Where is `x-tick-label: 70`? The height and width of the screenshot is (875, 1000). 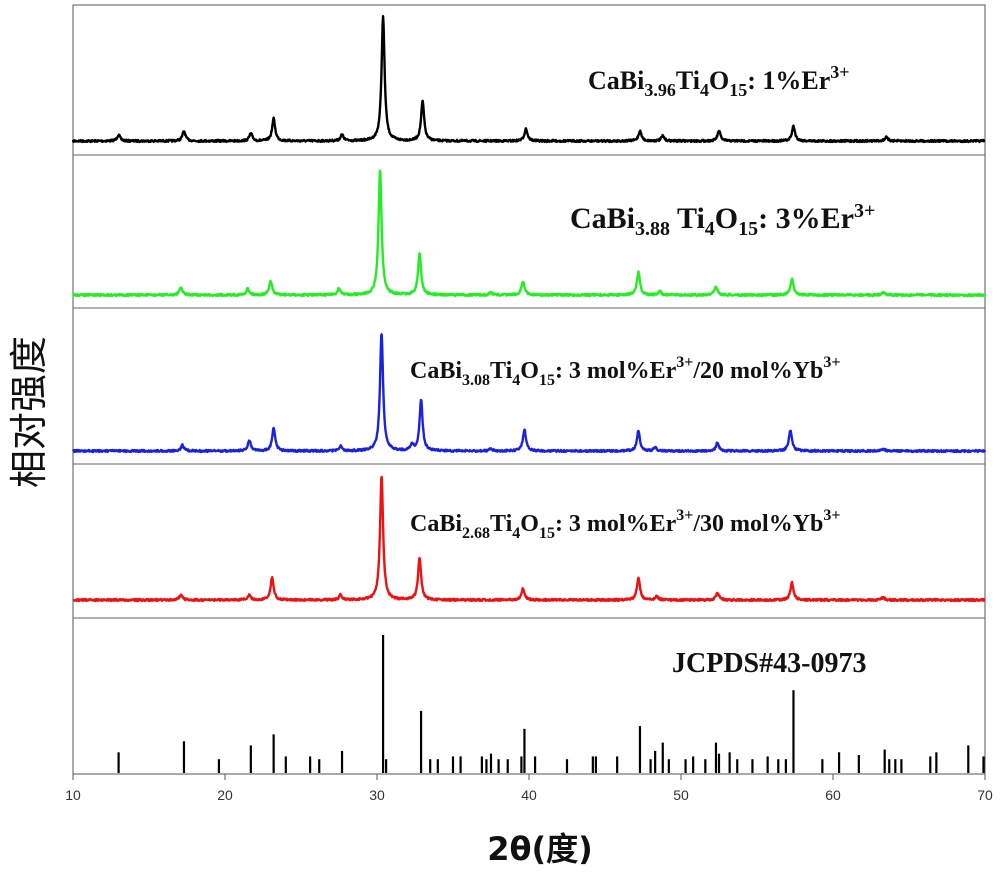
x-tick-label: 70 is located at coordinates (985, 795).